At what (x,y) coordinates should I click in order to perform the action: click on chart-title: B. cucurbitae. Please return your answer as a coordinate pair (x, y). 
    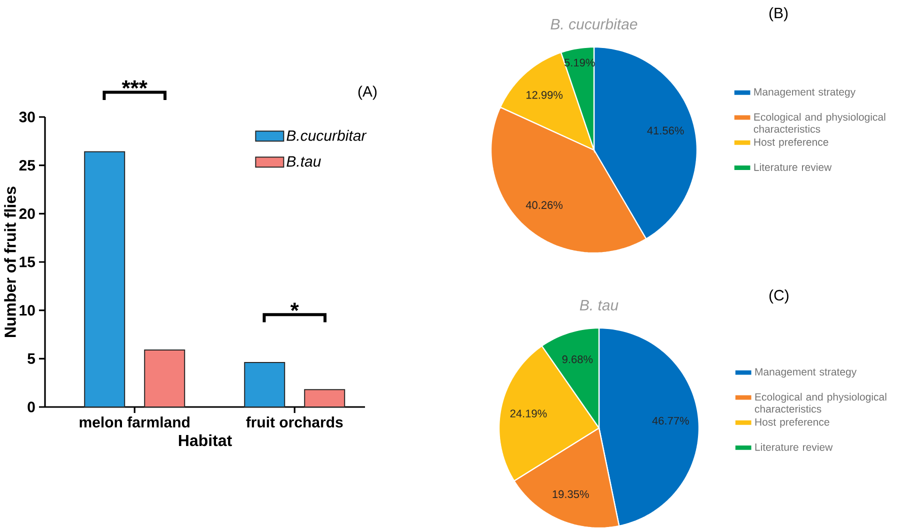
    Looking at the image, I should click on (594, 24).